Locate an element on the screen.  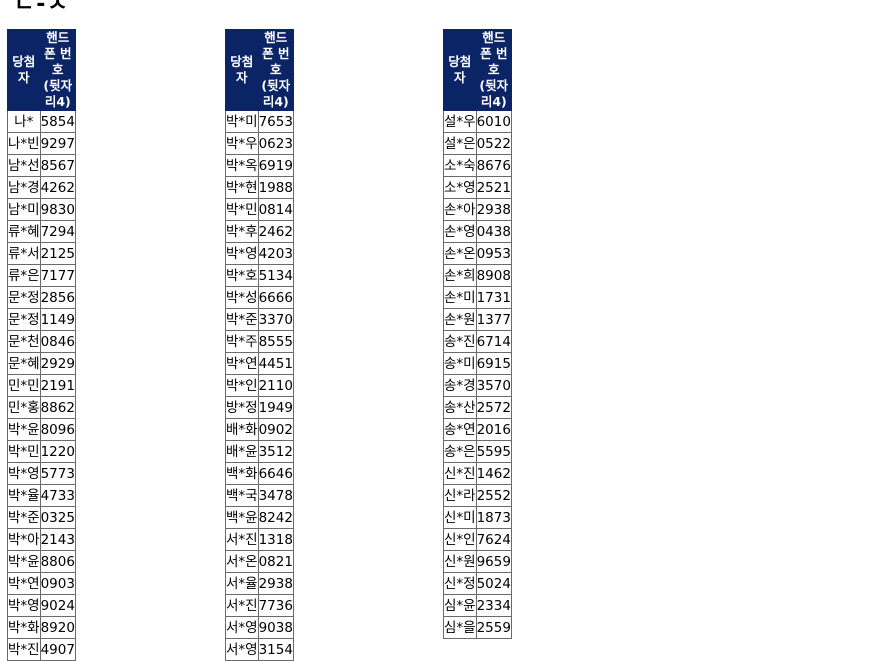
table-row: 송*경 3570 is located at coordinates (477, 385).